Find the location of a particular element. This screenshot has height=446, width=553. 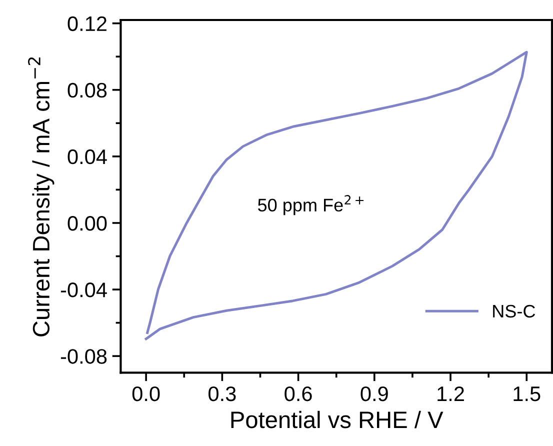

y-axis-title: Current Density / mA cm$^{−2}$ is located at coordinates (41, 196).